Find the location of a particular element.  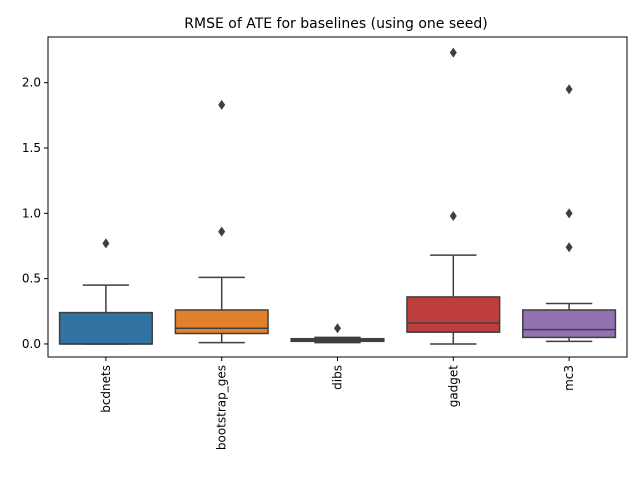

y-tick-label: 0.5 is located at coordinates (31, 279).